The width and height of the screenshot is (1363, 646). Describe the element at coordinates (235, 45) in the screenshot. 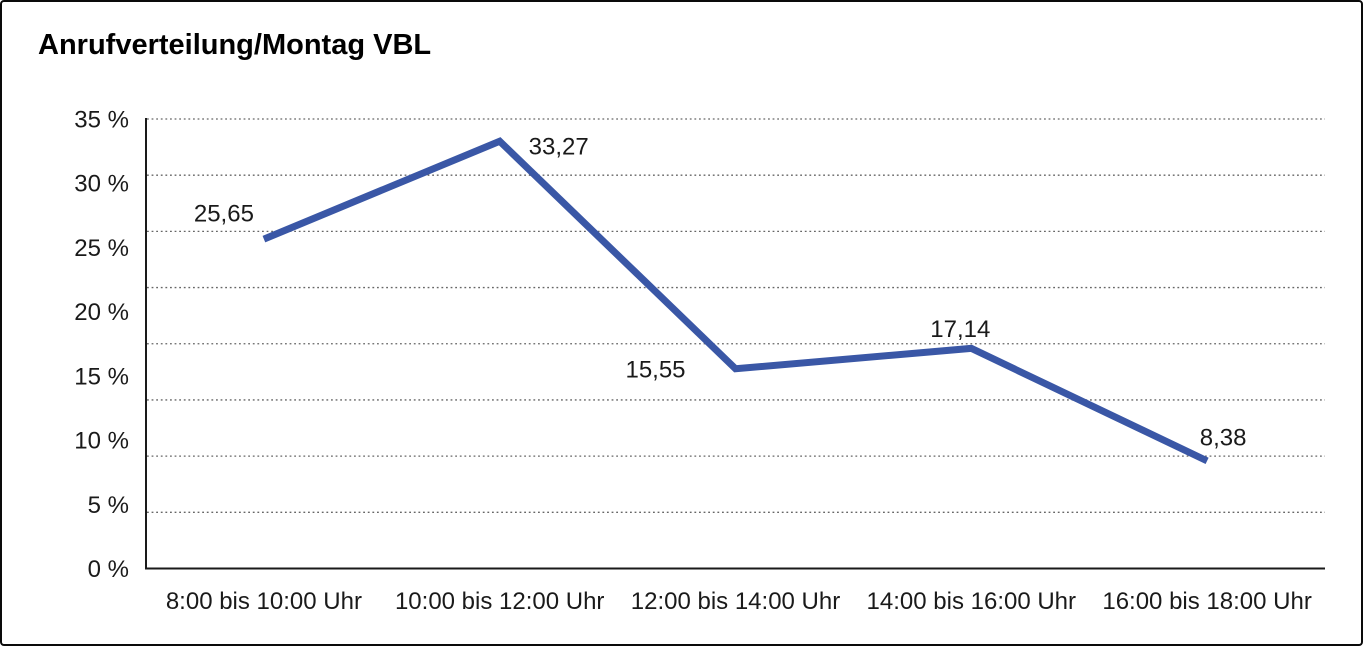

I see `chart-title: Anrufverteilung/Montag VBL` at that location.